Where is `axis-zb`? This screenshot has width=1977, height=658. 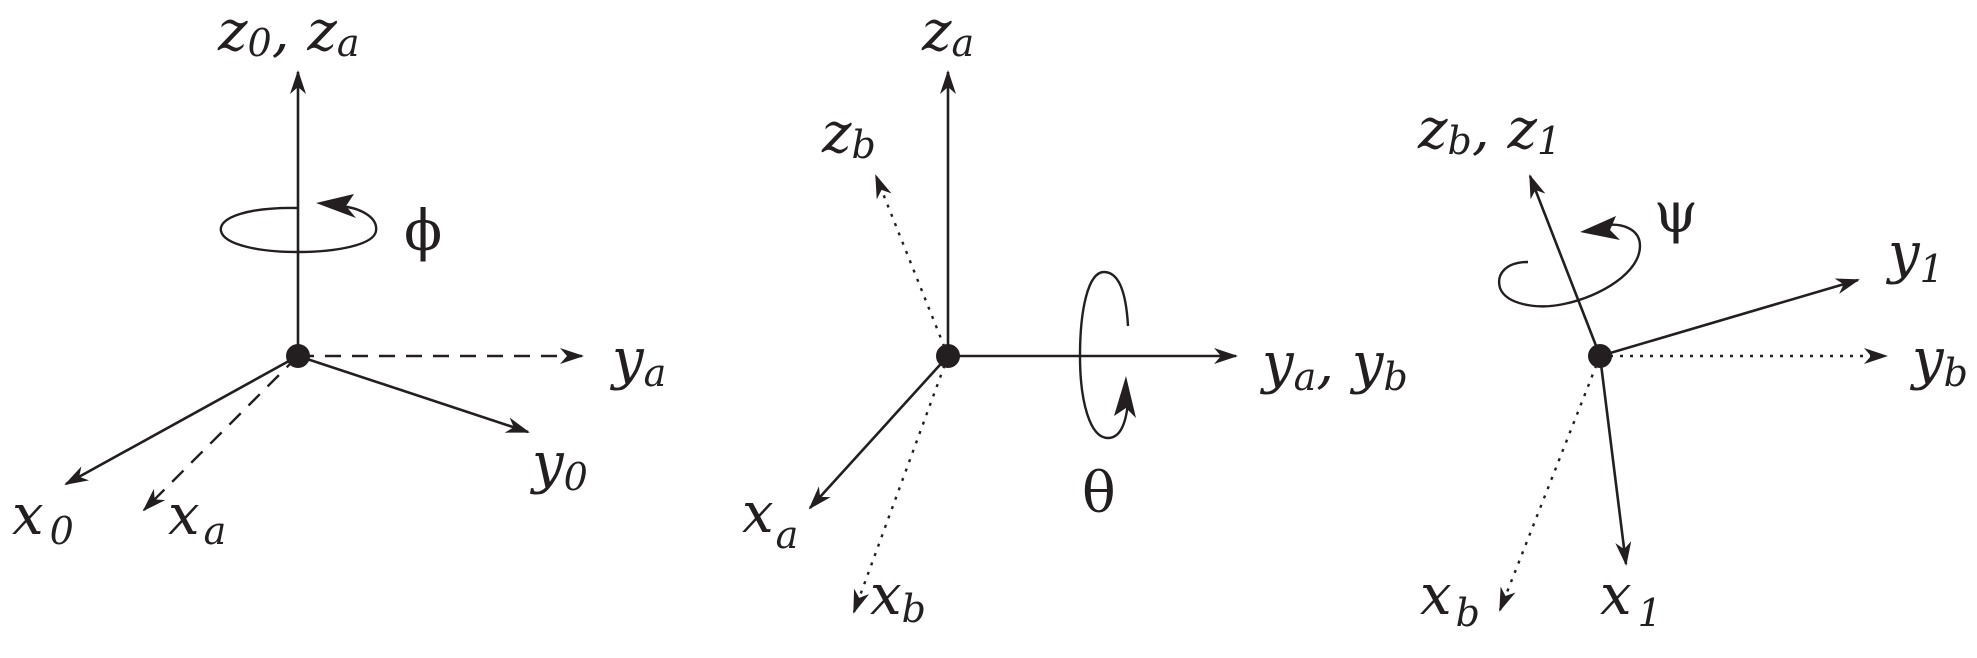 axis-zb is located at coordinates (912, 265).